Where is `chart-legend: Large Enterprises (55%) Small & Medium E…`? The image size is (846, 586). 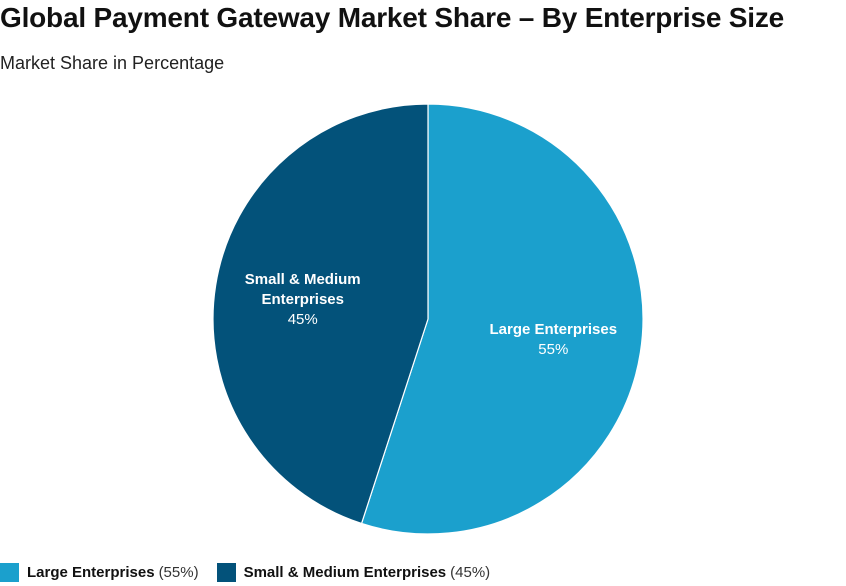 chart-legend: Large Enterprises (55%) Small & Medium E… is located at coordinates (254, 572).